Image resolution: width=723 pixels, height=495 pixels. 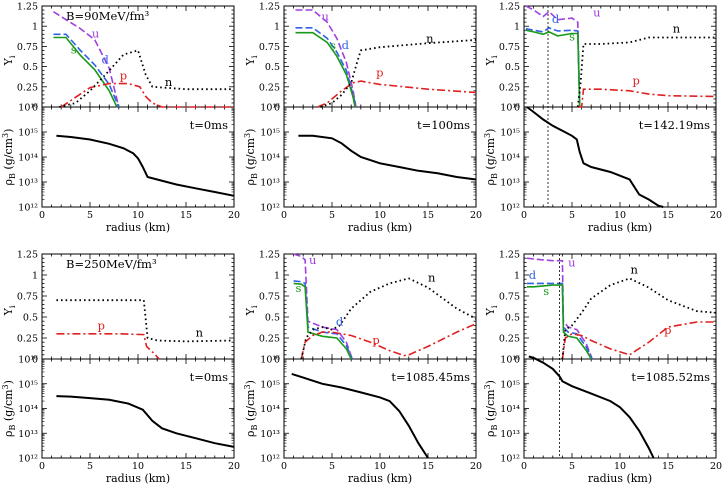 I want to click on yi-axis-label: Yi, so click(x=491, y=310).